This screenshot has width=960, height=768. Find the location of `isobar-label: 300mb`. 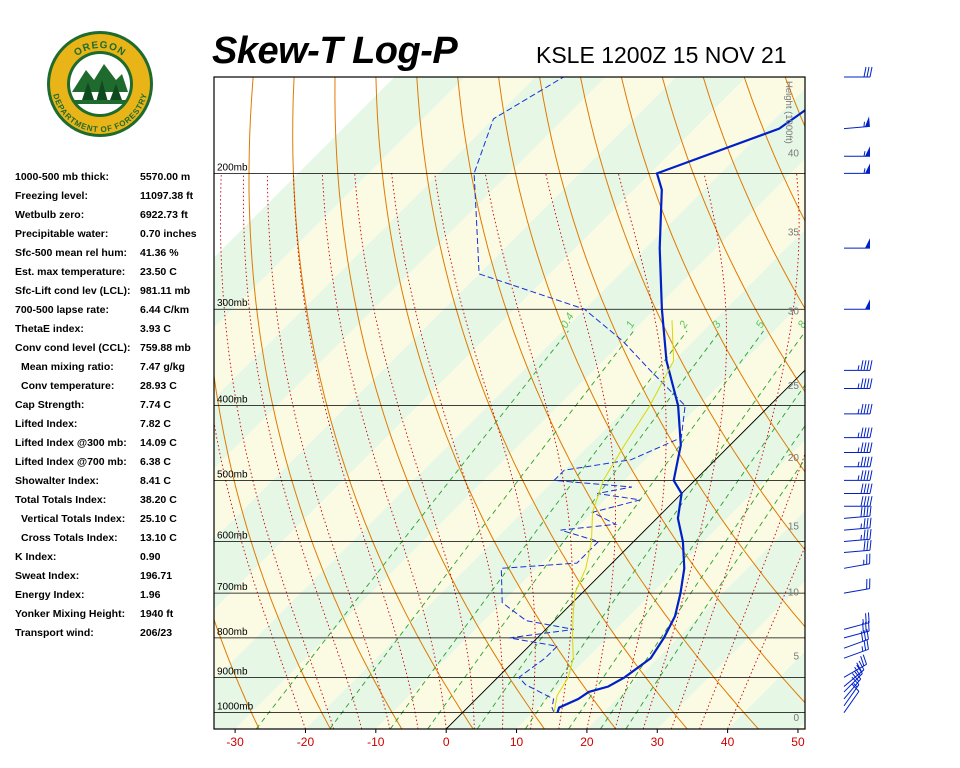

isobar-label: 300mb is located at coordinates (232, 303).